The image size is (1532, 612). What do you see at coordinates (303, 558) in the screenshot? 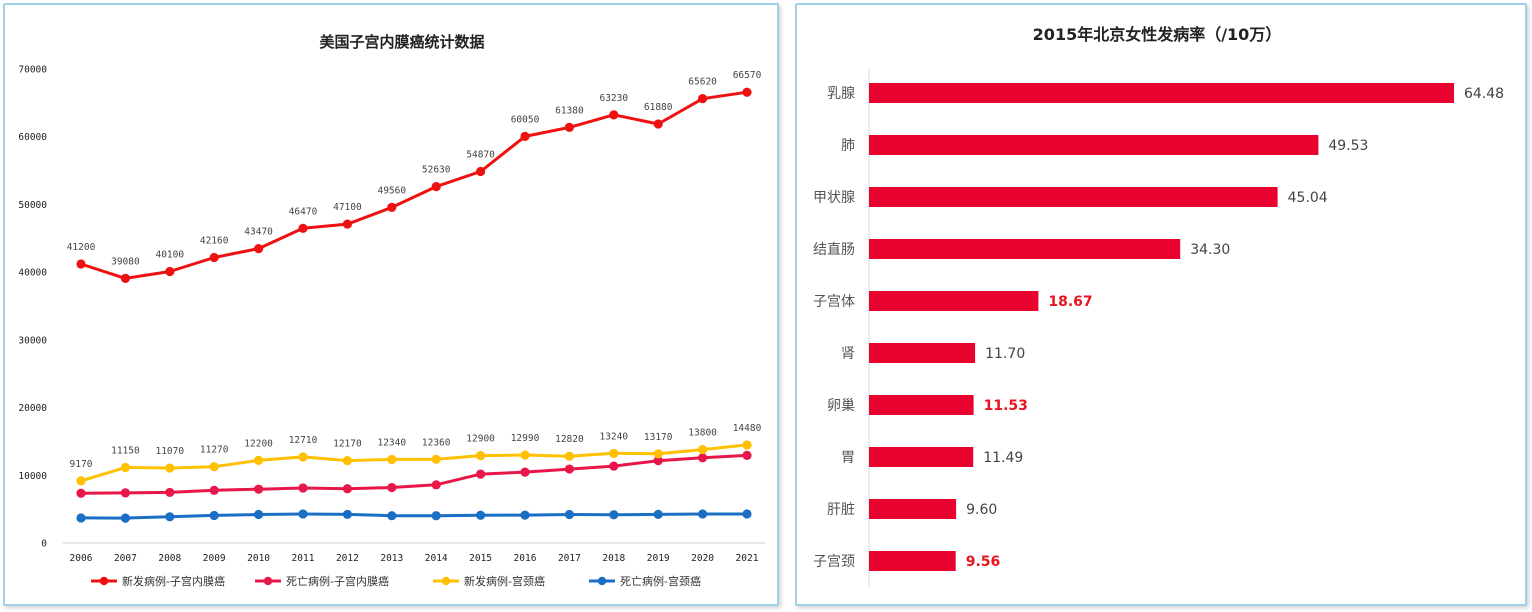
I see `x-tick-label: 2011` at bounding box center [303, 558].